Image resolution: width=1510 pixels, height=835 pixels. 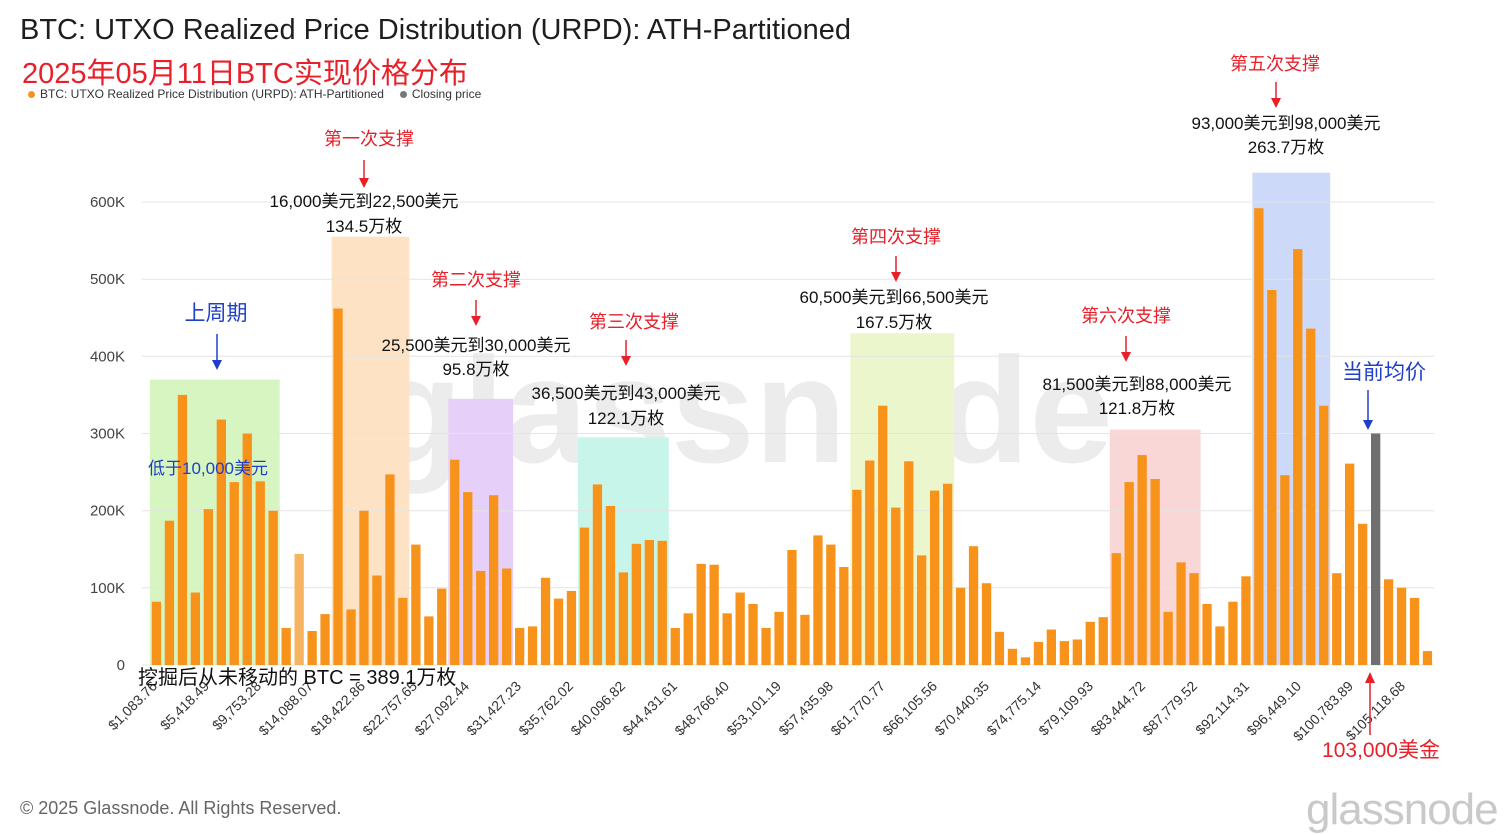 I want to click on closing-price-bar, so click(x=1376, y=549).